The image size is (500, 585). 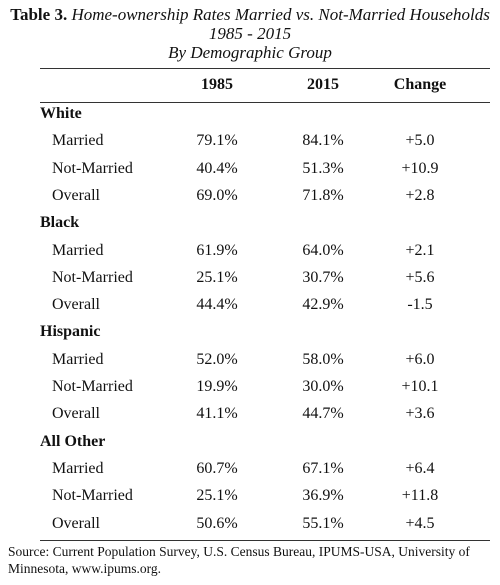 What do you see at coordinates (217, 523) in the screenshot?
I see `cell: 50.6%` at bounding box center [217, 523].